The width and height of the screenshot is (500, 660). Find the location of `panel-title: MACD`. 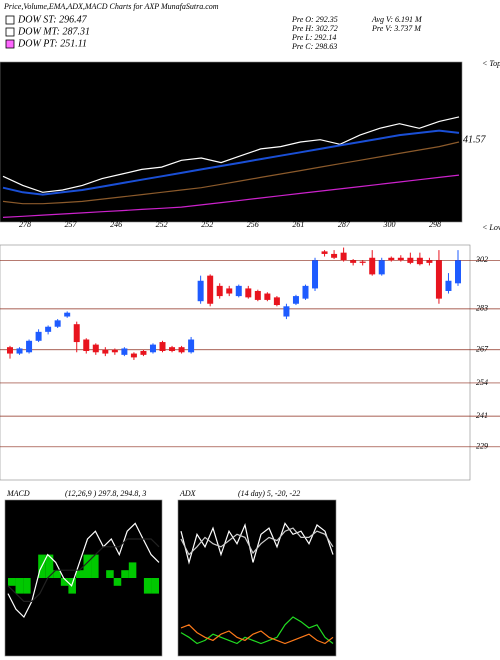

panel-title: MACD is located at coordinates (18, 493).